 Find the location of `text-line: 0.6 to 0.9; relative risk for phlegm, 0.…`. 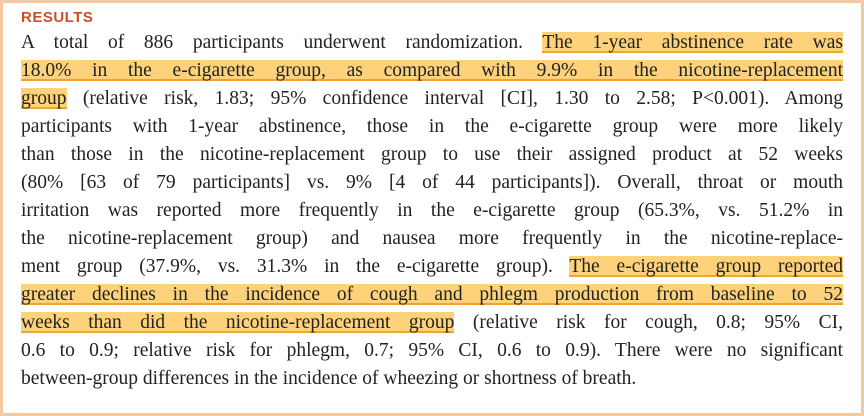

text-line: 0.6 to 0.9; relative risk for phlegm, 0.… is located at coordinates (432, 351).